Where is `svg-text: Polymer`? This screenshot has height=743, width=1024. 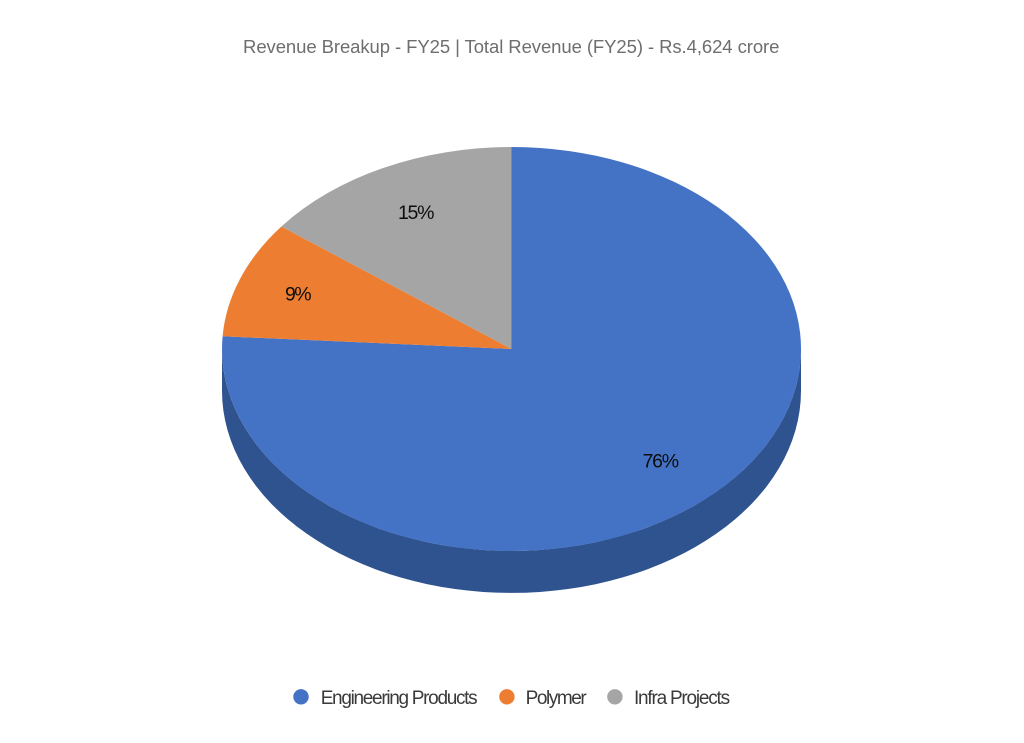
svg-text: Polymer is located at coordinates (557, 698).